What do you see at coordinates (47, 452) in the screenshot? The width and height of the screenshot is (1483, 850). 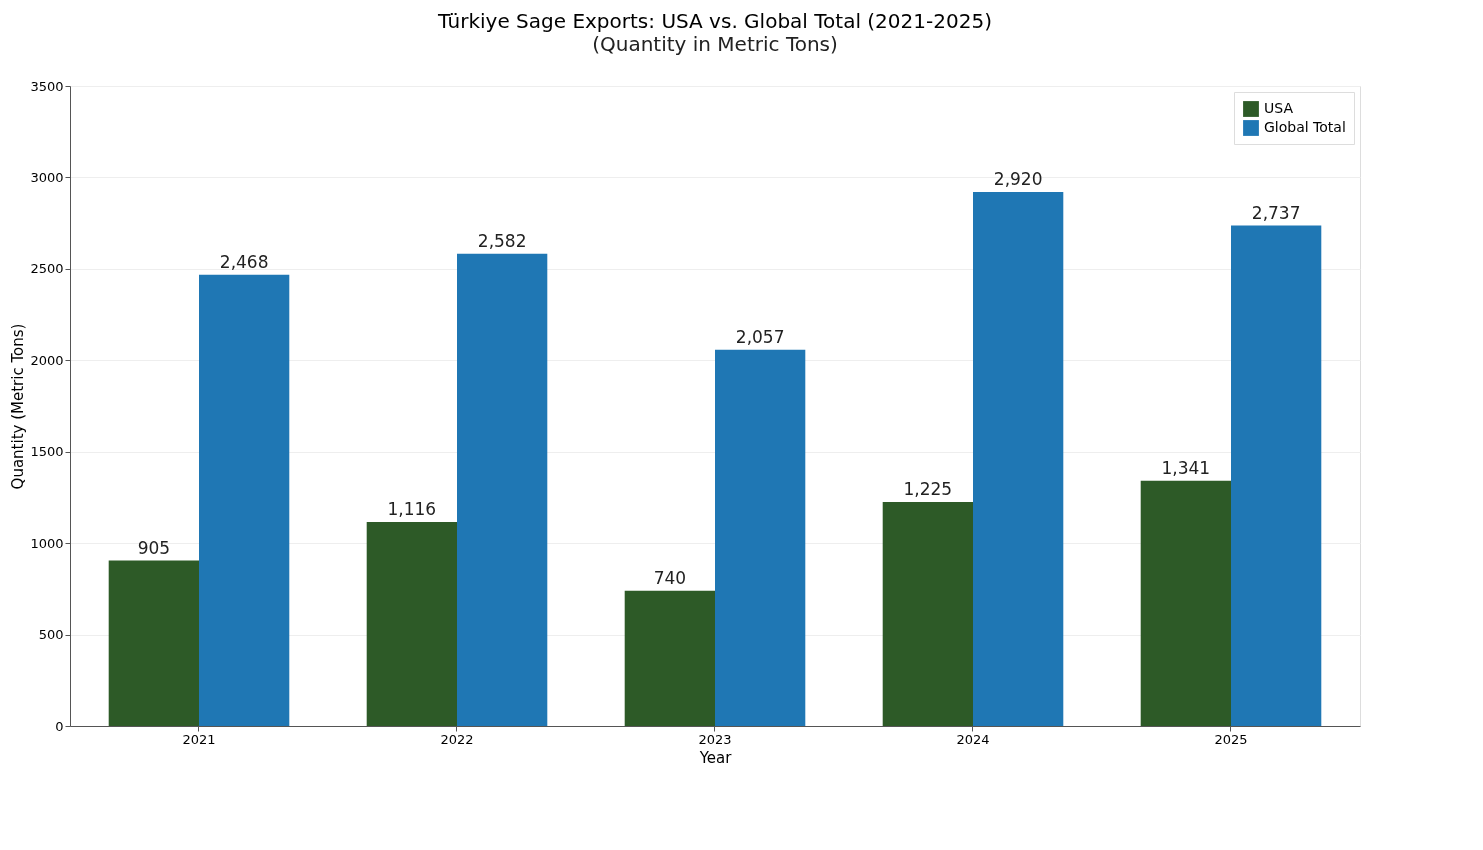 I see `y-tick-label: 1500` at bounding box center [47, 452].